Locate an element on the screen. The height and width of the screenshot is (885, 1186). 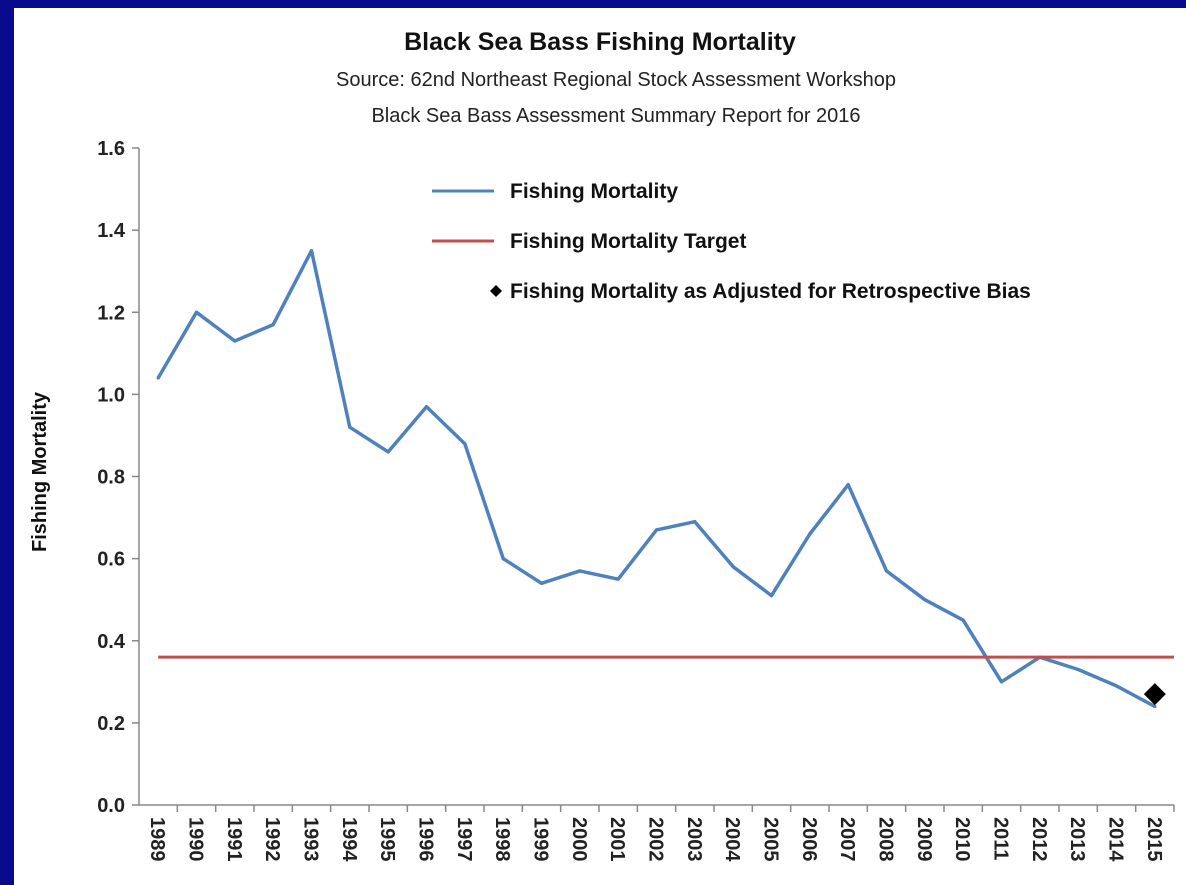
y-tick-label: 1.2 is located at coordinates (111, 313).